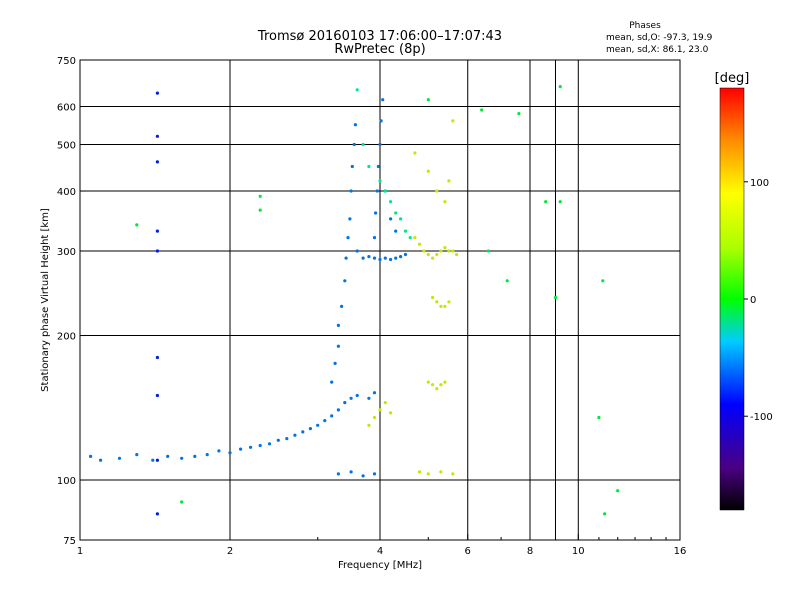 The height and width of the screenshot is (600, 800). What do you see at coordinates (66, 108) in the screenshot?
I see `y-tick-label: 600` at bounding box center [66, 108].